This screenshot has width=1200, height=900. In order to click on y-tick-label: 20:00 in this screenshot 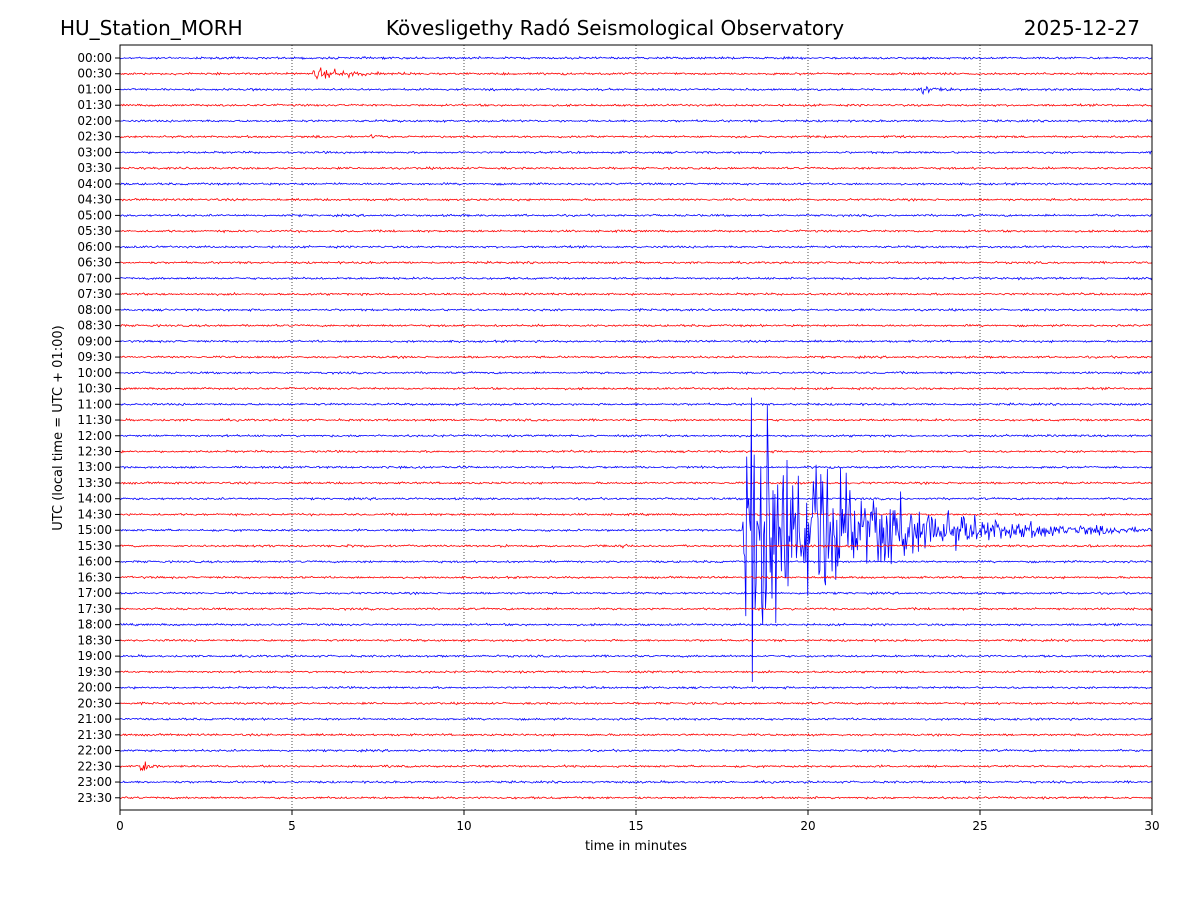, I will do `click(94, 688)`.